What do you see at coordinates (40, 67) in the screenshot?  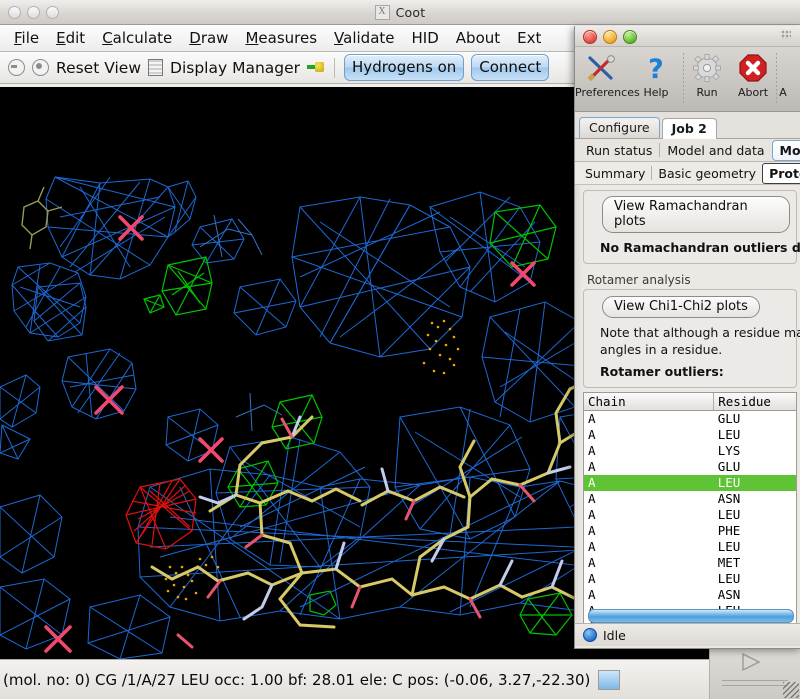 I see `center-target-icon` at bounding box center [40, 67].